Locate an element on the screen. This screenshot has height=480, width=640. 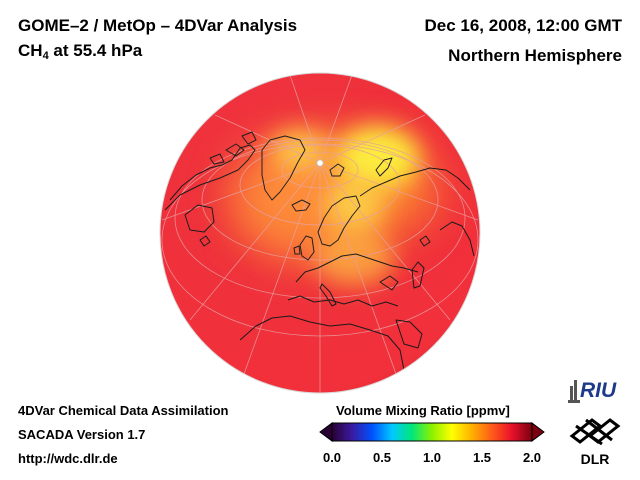
footer-line2: SACADA Version 1.7 is located at coordinates (82, 434).